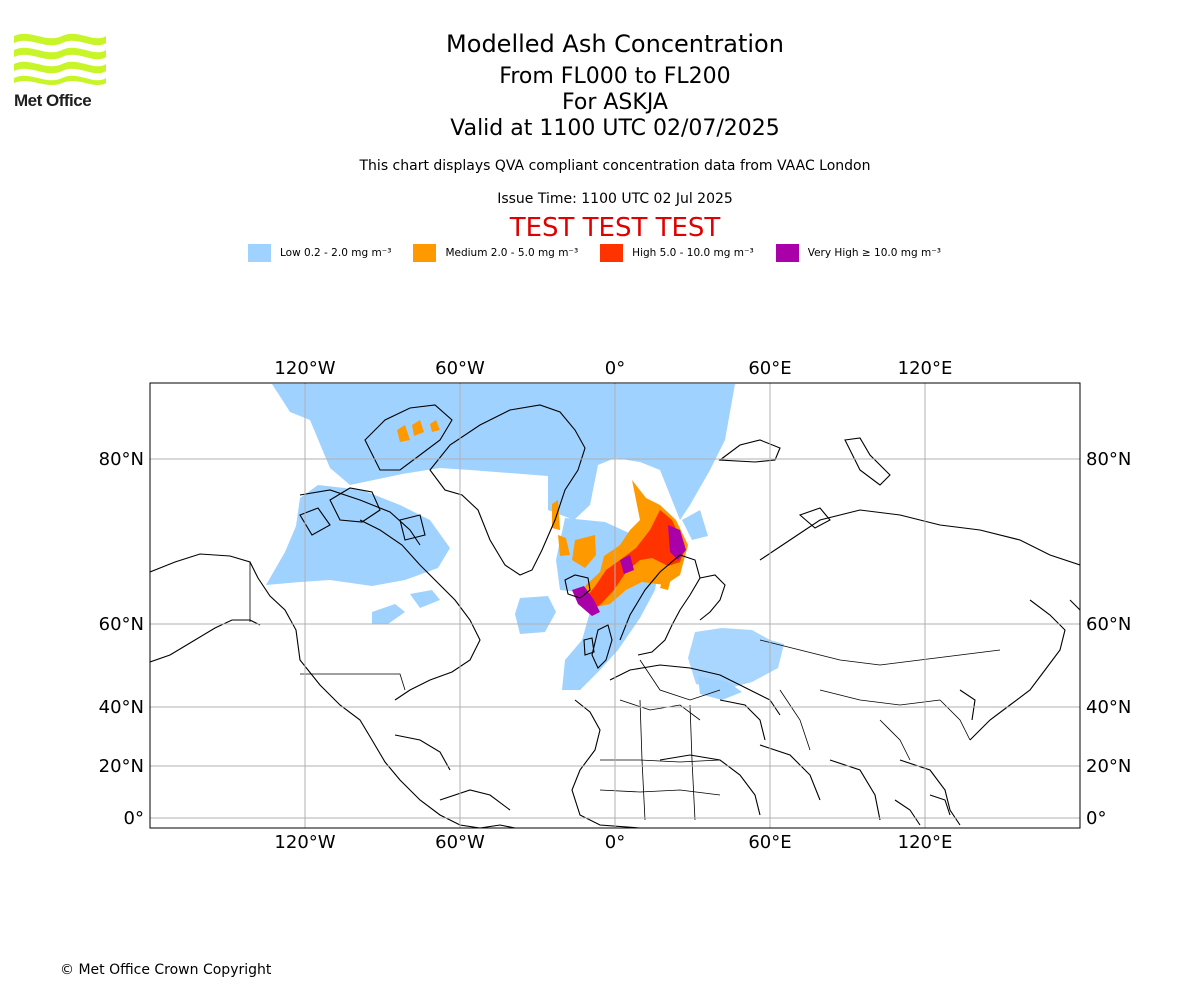 The image size is (1200, 1000). Describe the element at coordinates (1108, 766) in the screenshot. I see `lat-label-20n-right: 20°N` at that location.